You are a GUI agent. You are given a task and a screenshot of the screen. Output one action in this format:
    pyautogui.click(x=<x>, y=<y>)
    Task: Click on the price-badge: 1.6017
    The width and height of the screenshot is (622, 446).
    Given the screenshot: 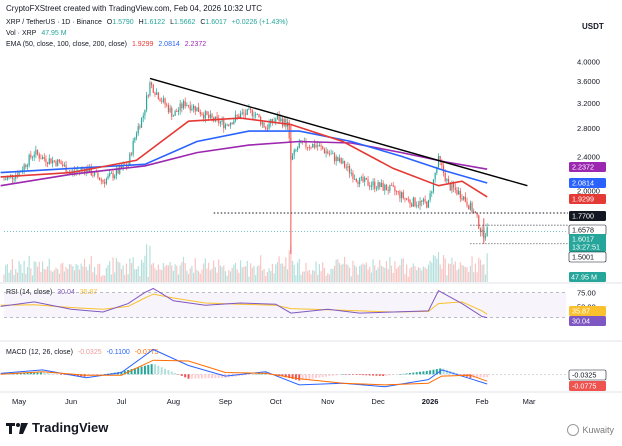 What is the action you would take?
    pyautogui.click(x=583, y=239)
    